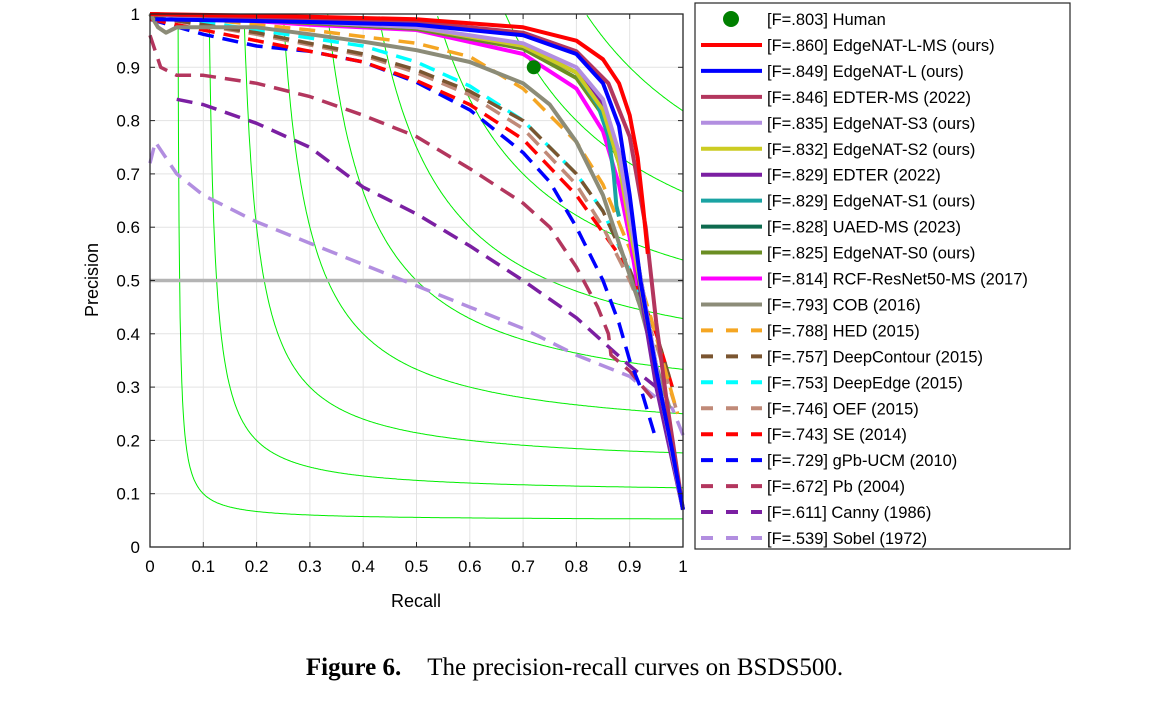  Describe the element at coordinates (871, 202) in the screenshot. I see `legend-label: [F=.829] EdgeNAT-S1 (ours)` at that location.